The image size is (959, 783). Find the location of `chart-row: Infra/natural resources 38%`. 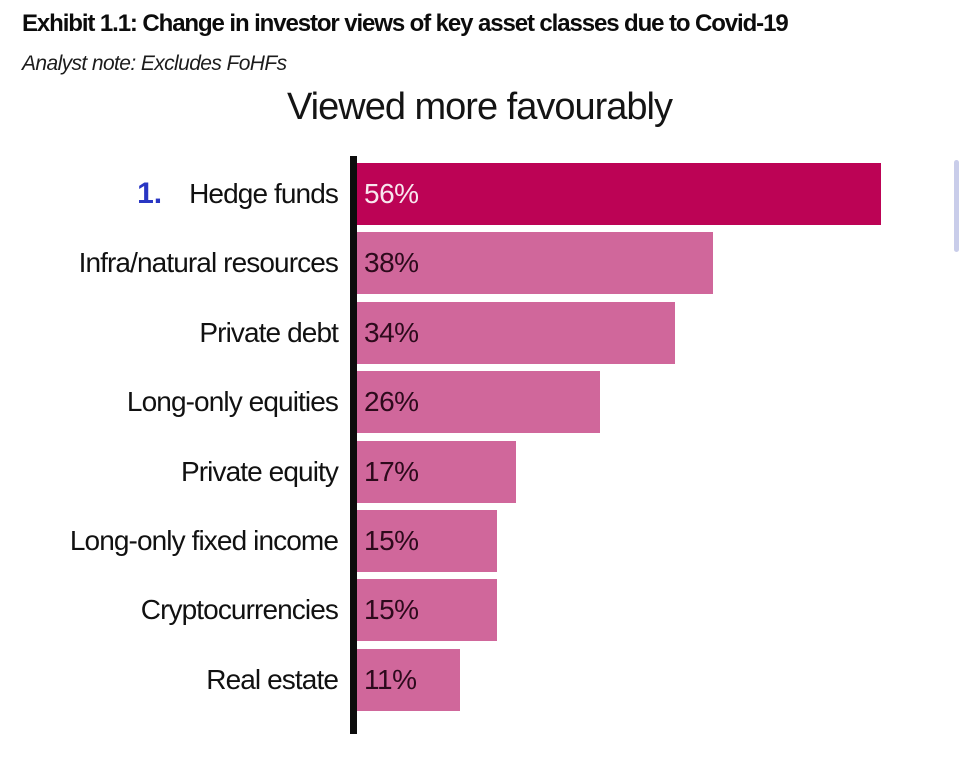

chart-row: Infra/natural resources 38% is located at coordinates (479, 263).